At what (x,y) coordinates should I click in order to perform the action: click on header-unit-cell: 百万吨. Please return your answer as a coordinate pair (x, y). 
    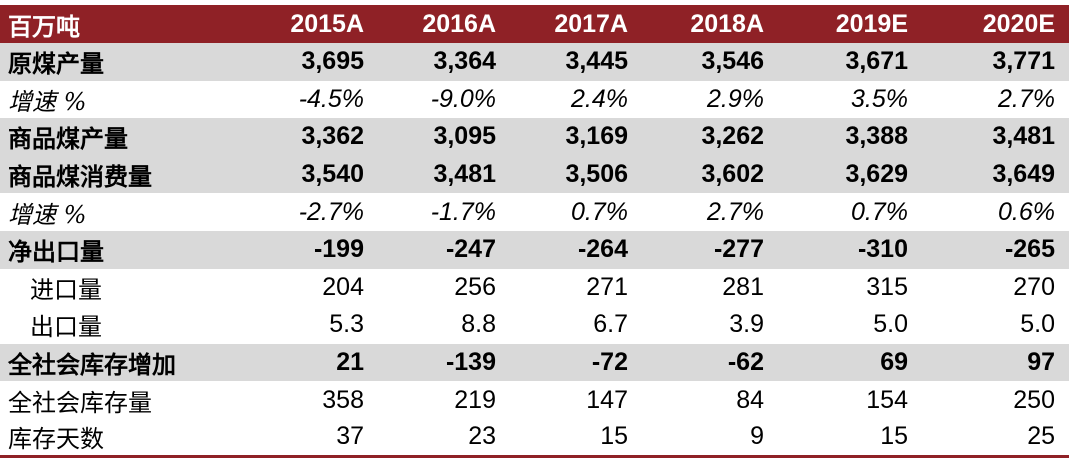
    Looking at the image, I should click on (44, 26).